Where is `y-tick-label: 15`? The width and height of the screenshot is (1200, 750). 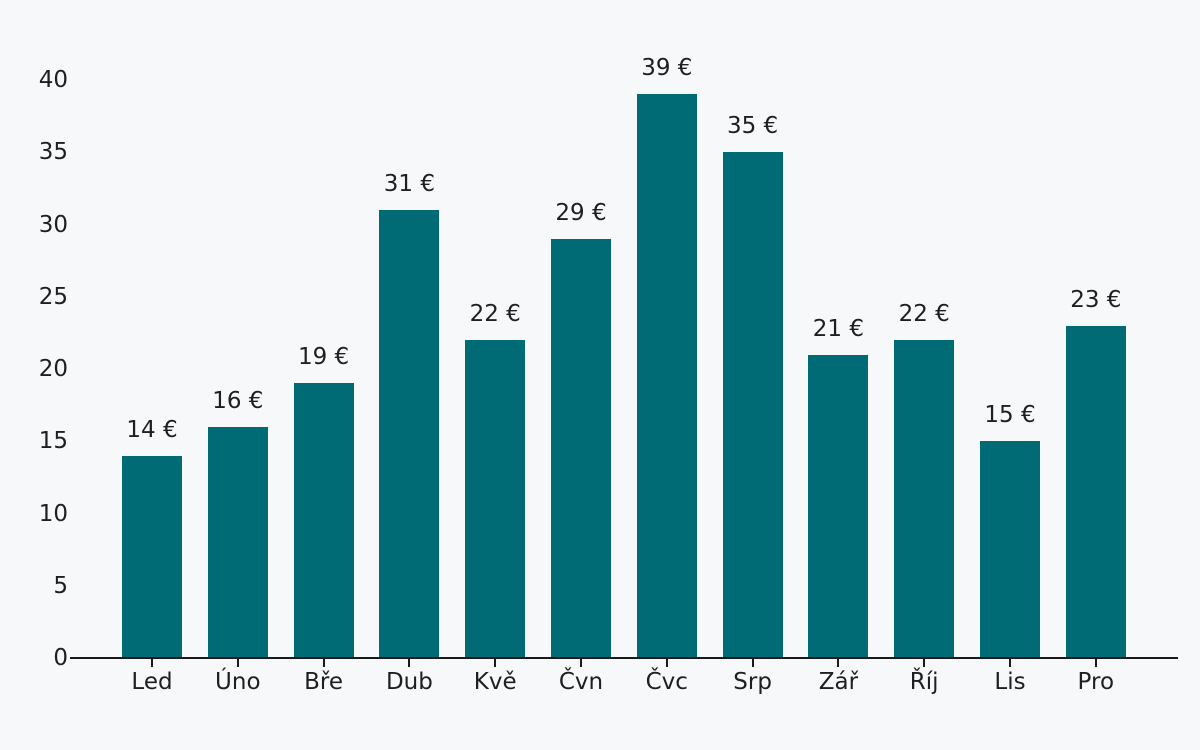 y-tick-label: 15 is located at coordinates (53, 441).